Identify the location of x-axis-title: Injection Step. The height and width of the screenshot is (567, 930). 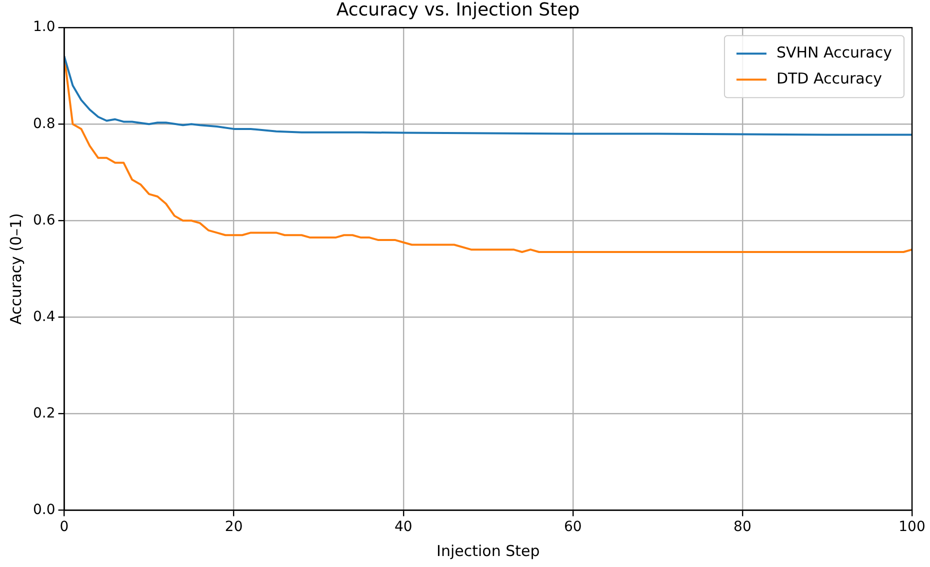
(488, 551).